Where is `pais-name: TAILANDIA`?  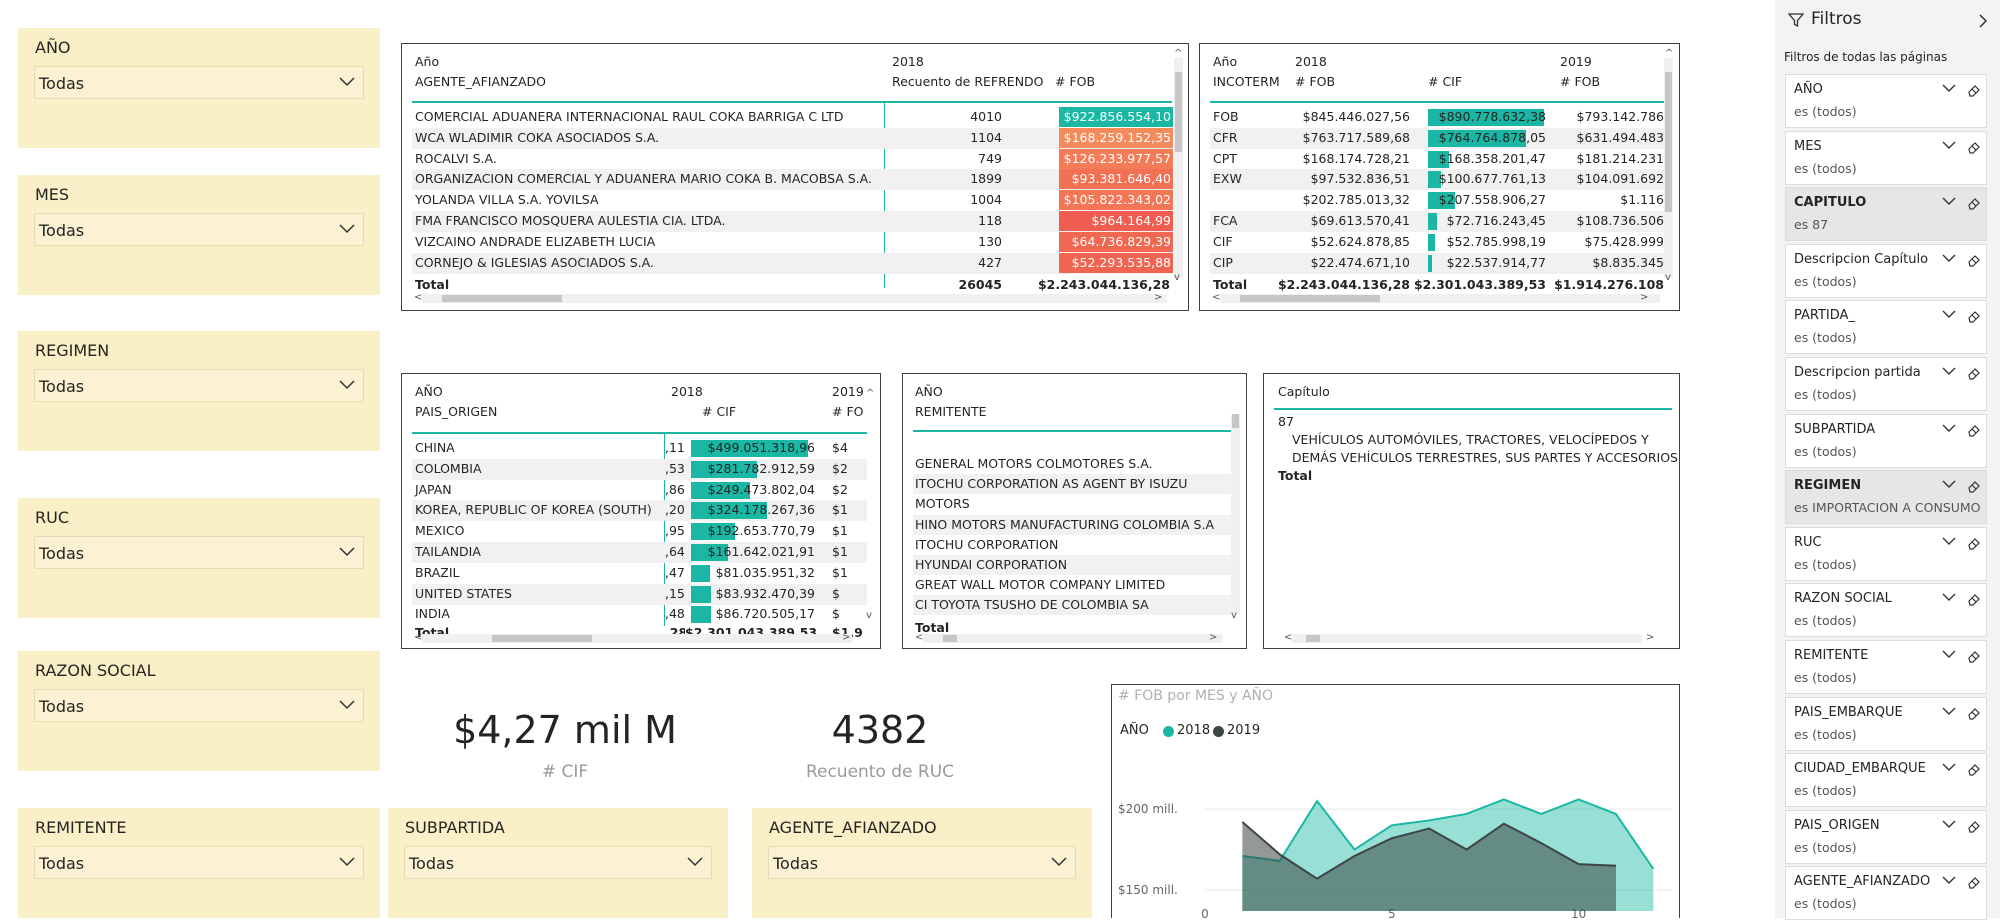
pais-name: TAILANDIA is located at coordinates (448, 552).